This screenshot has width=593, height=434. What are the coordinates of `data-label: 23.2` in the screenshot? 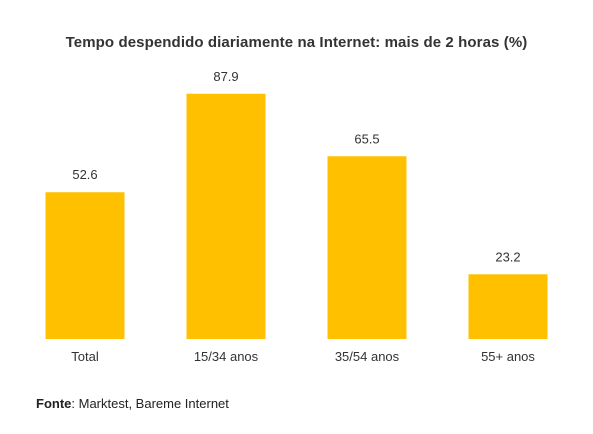 It's located at (507, 256).